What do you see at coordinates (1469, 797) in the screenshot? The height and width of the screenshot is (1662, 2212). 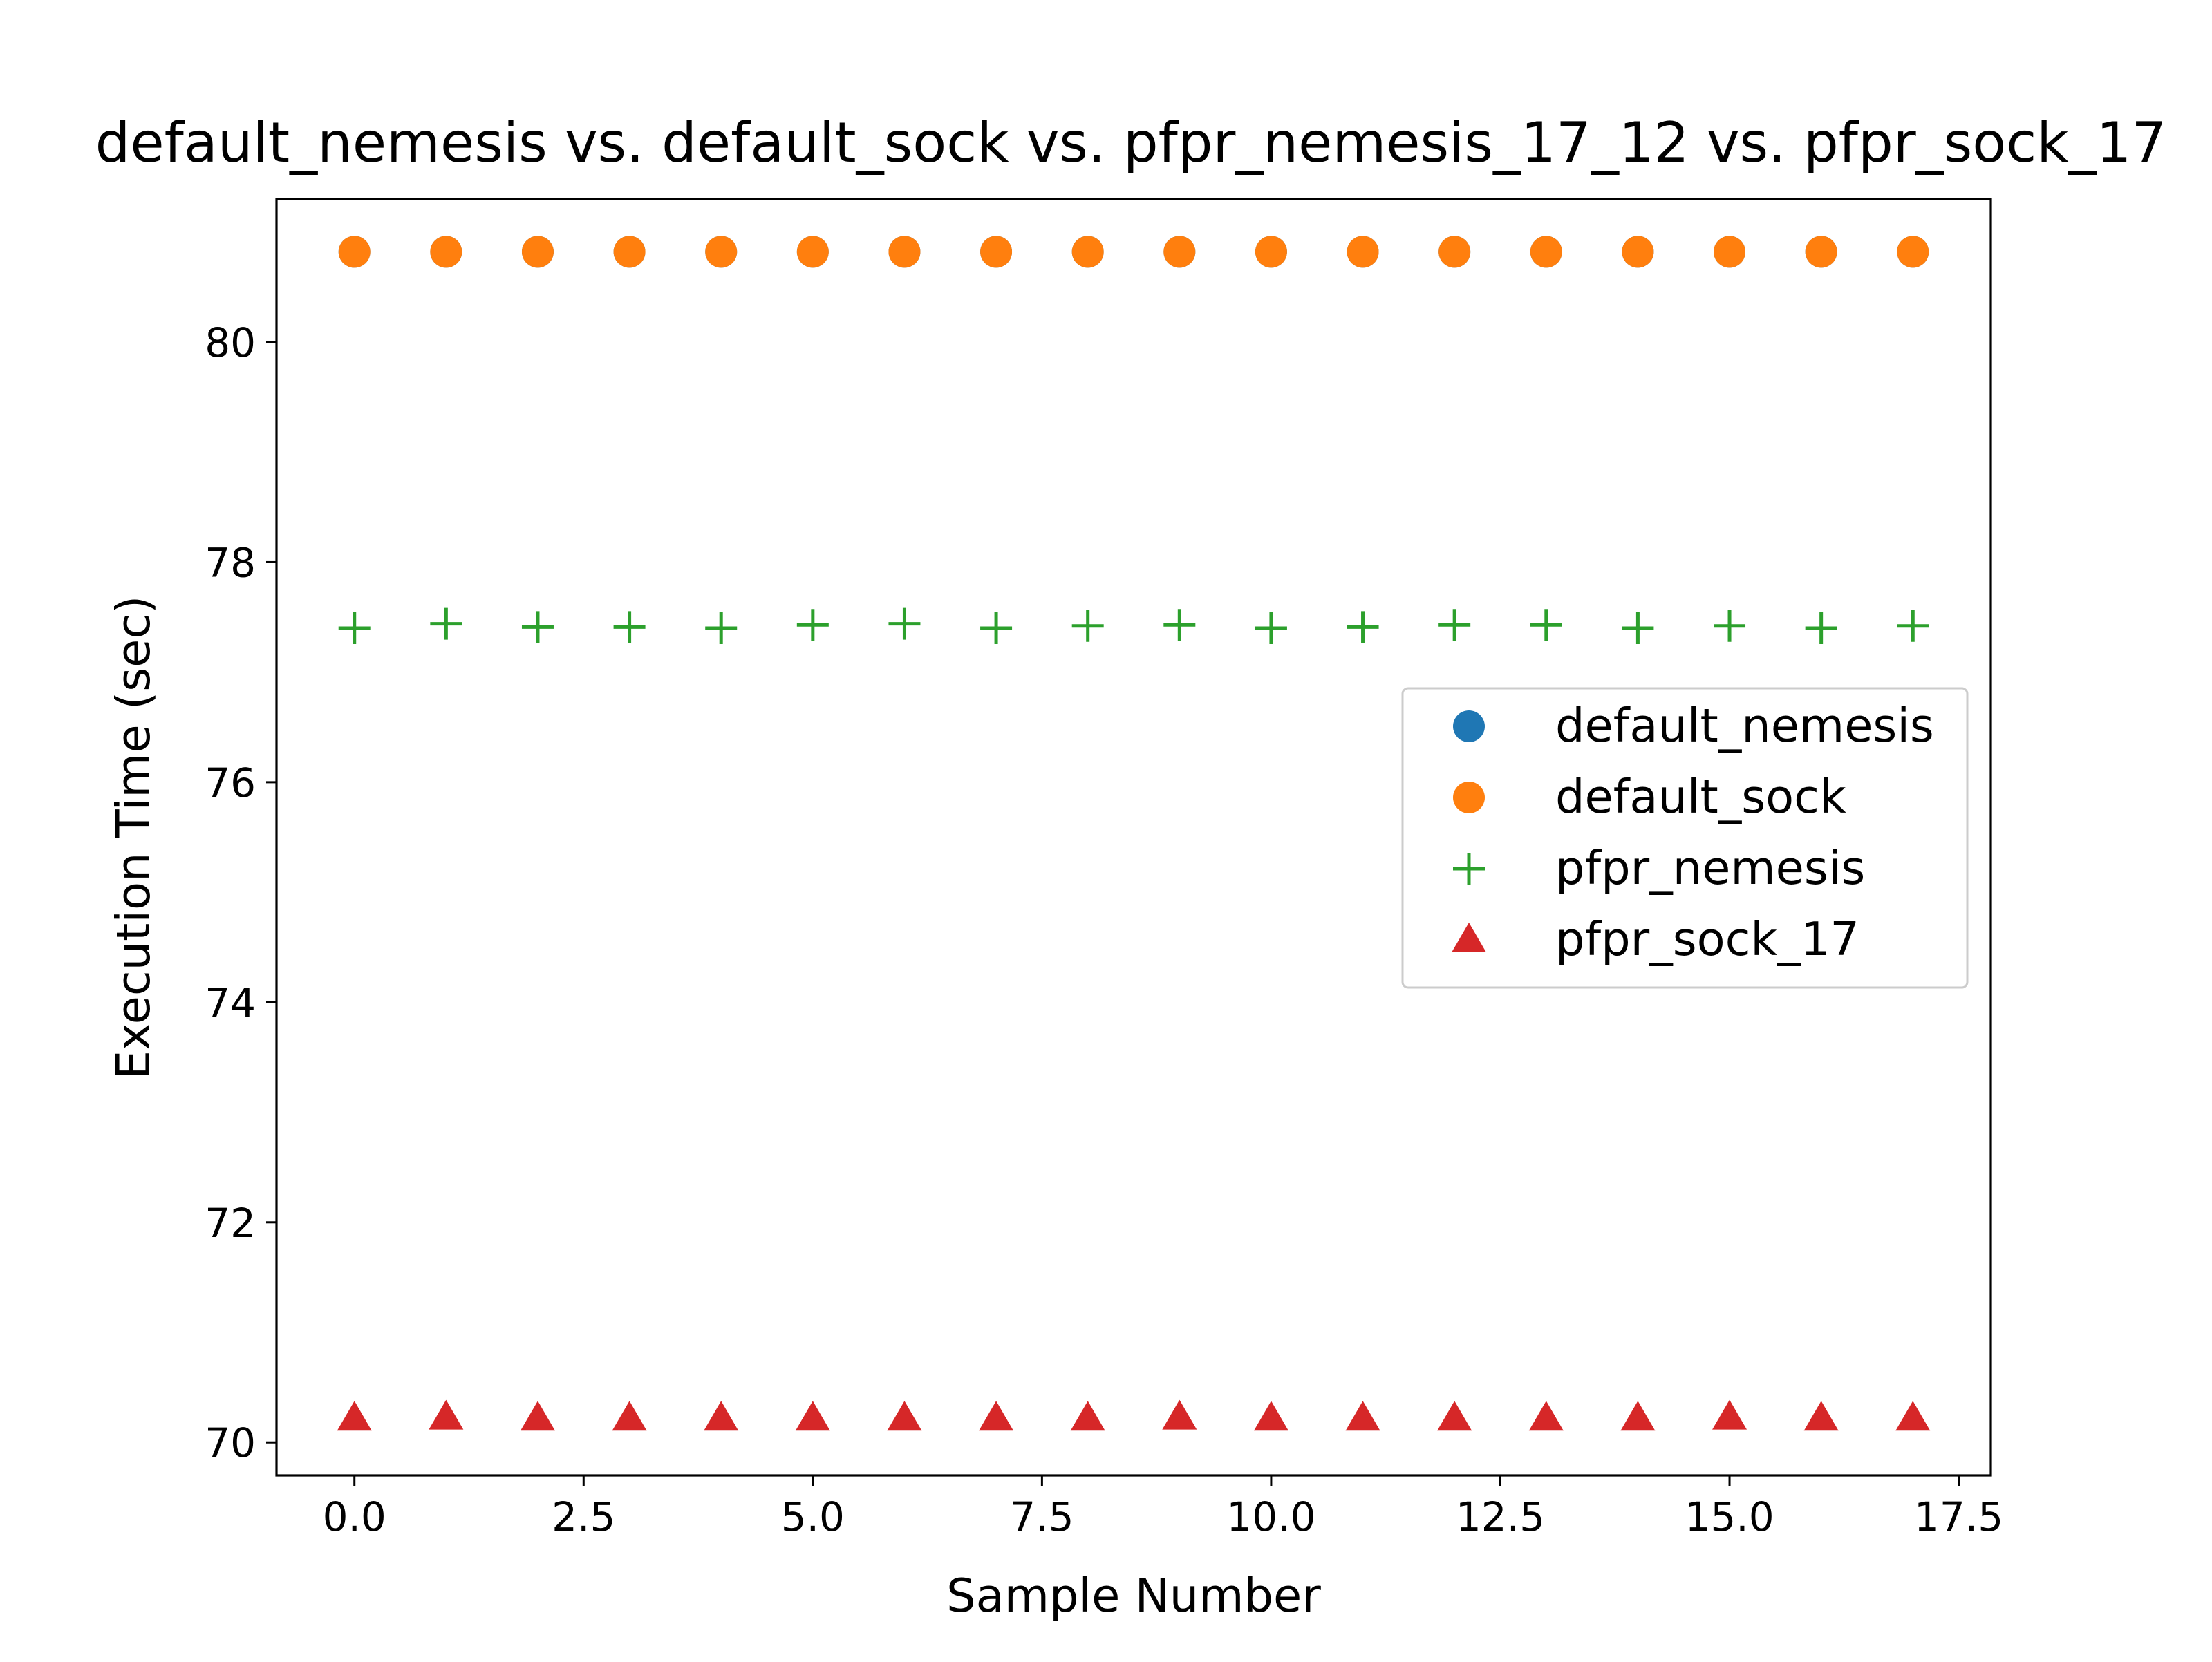 I see `legend-marker-default_sock` at bounding box center [1469, 797].